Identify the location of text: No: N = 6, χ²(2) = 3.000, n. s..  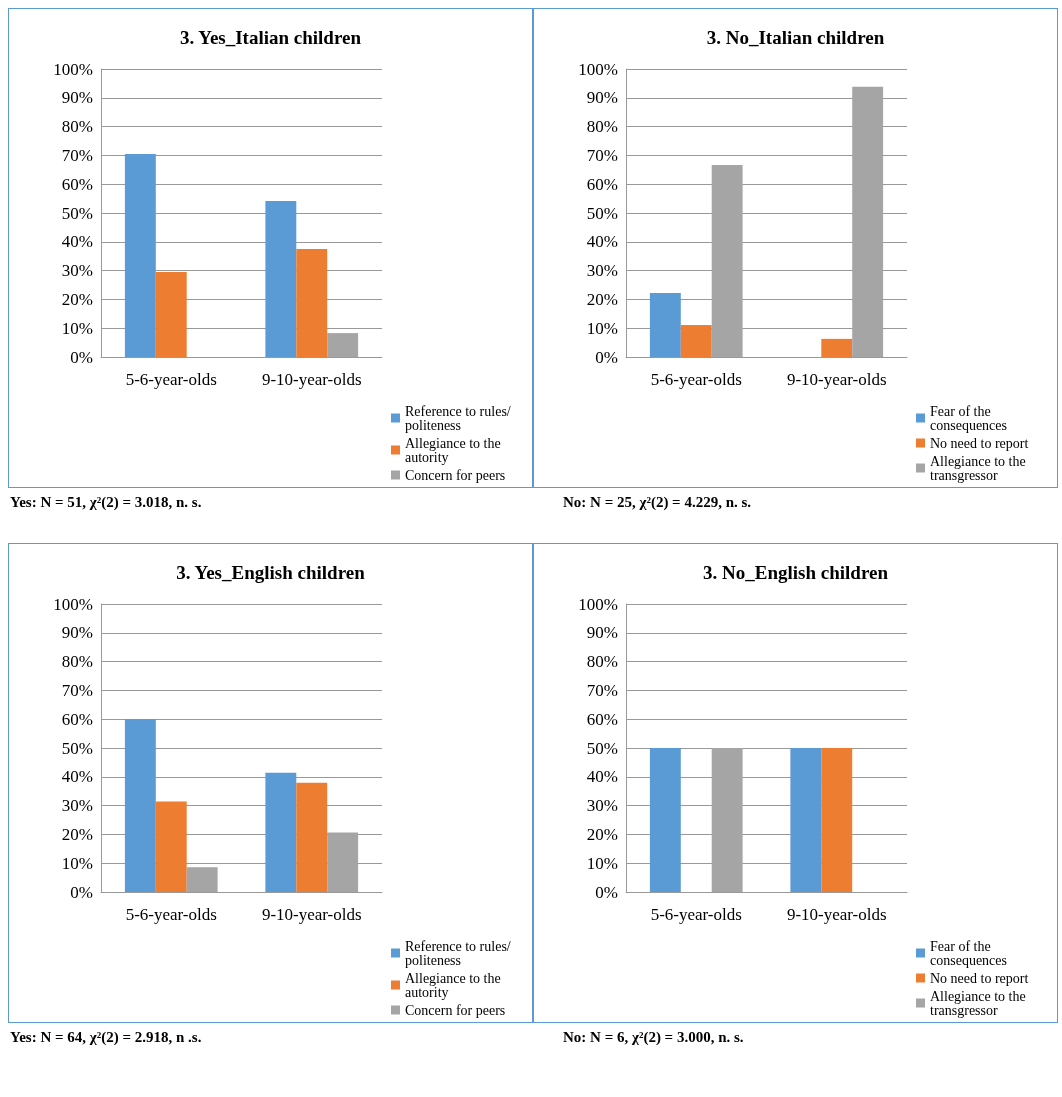
(654, 1037).